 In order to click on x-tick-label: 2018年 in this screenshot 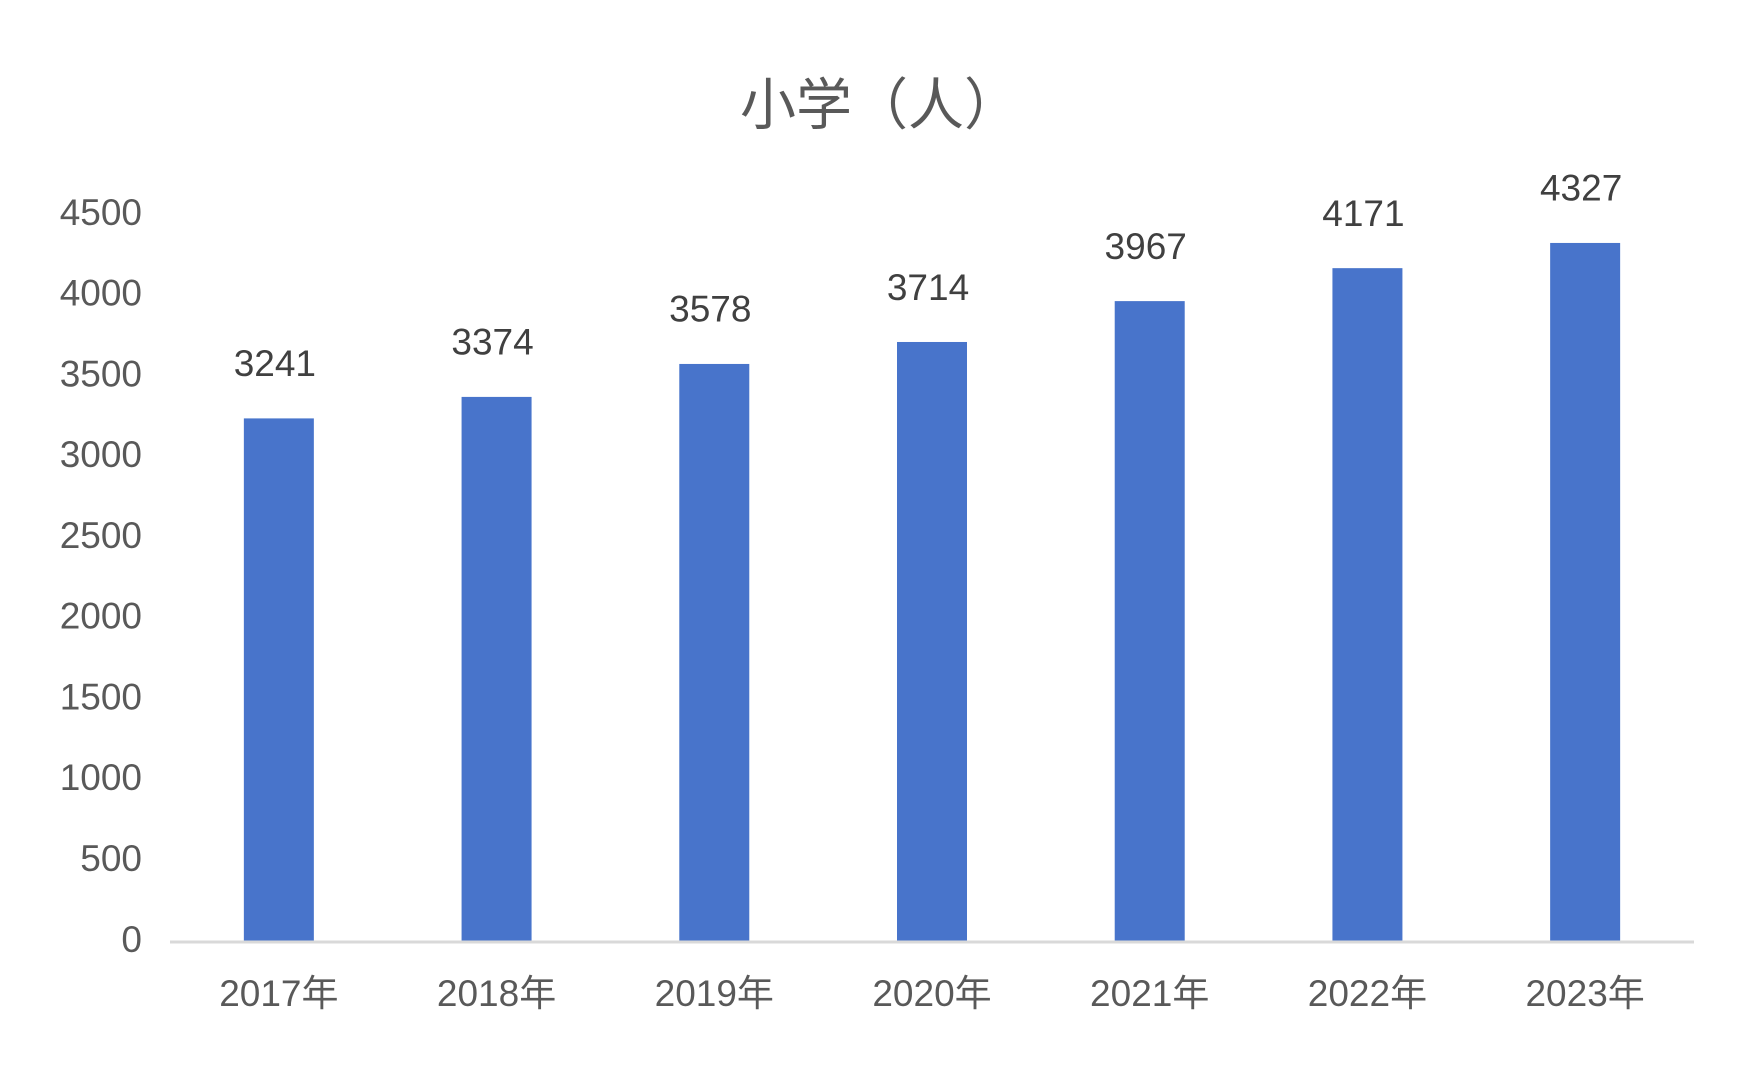, I will do `click(496, 993)`.